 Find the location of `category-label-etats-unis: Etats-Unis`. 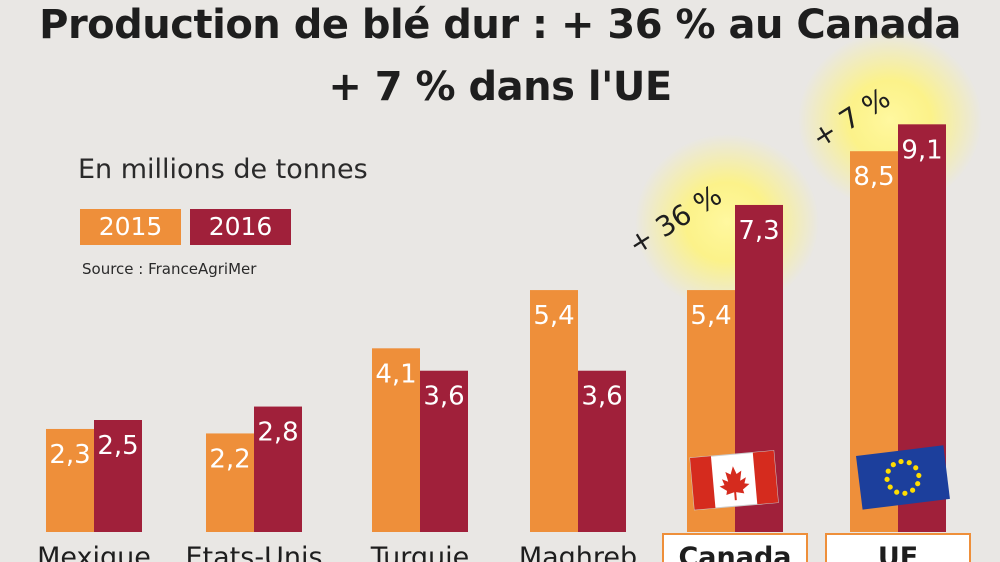

category-label-etats-unis: Etats-Unis is located at coordinates (253, 552).